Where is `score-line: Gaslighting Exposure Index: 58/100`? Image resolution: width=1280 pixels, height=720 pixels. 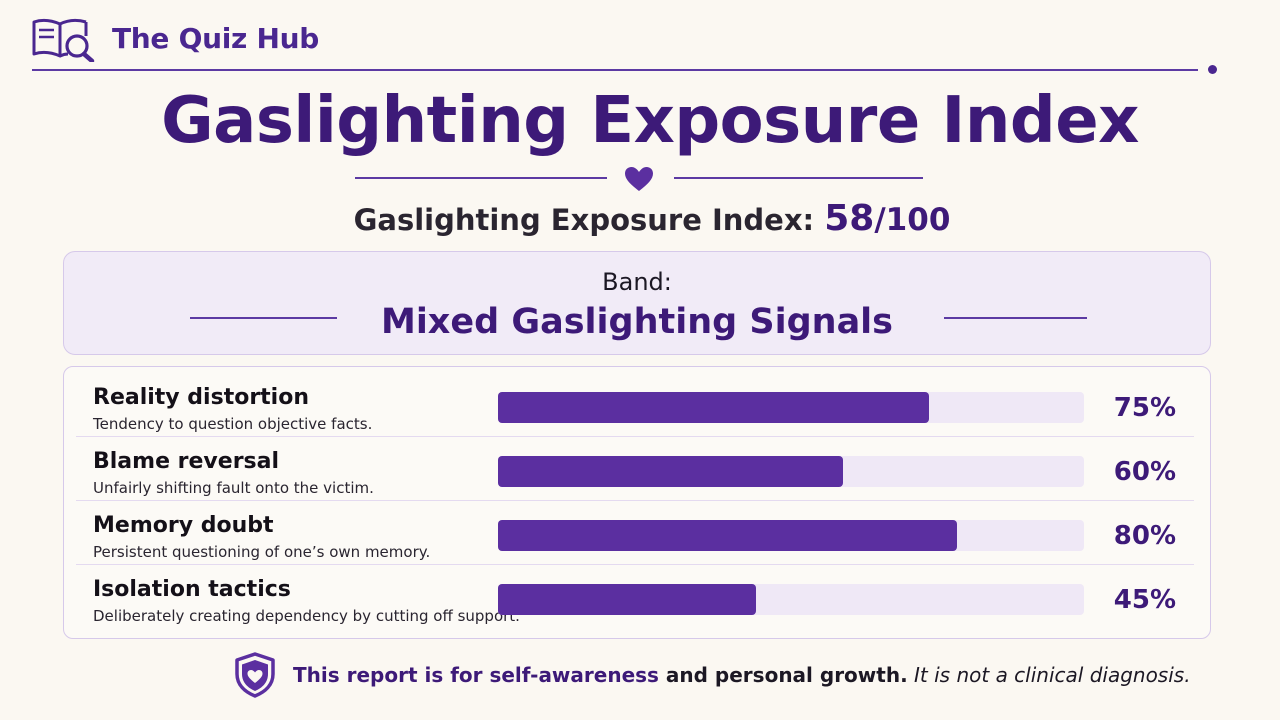 score-line: Gaslighting Exposure Index: 58/100 is located at coordinates (640, 218).